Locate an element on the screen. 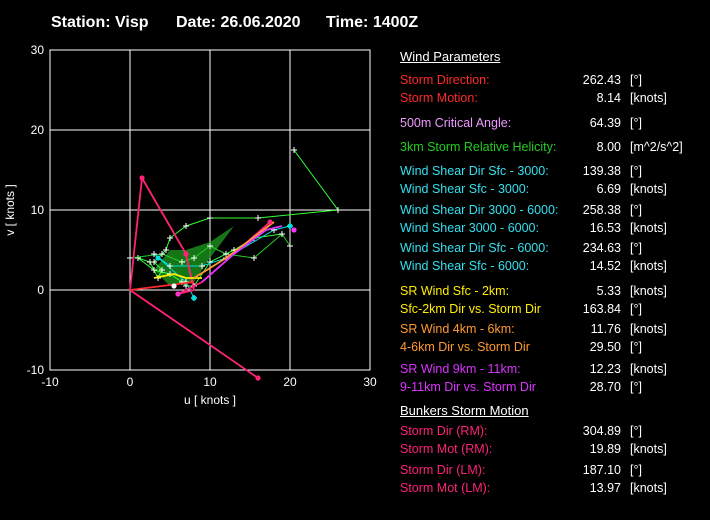 The width and height of the screenshot is (710, 520). bunkers-row: Storm Dir (LM): 187.10 [°] is located at coordinates (550, 472).